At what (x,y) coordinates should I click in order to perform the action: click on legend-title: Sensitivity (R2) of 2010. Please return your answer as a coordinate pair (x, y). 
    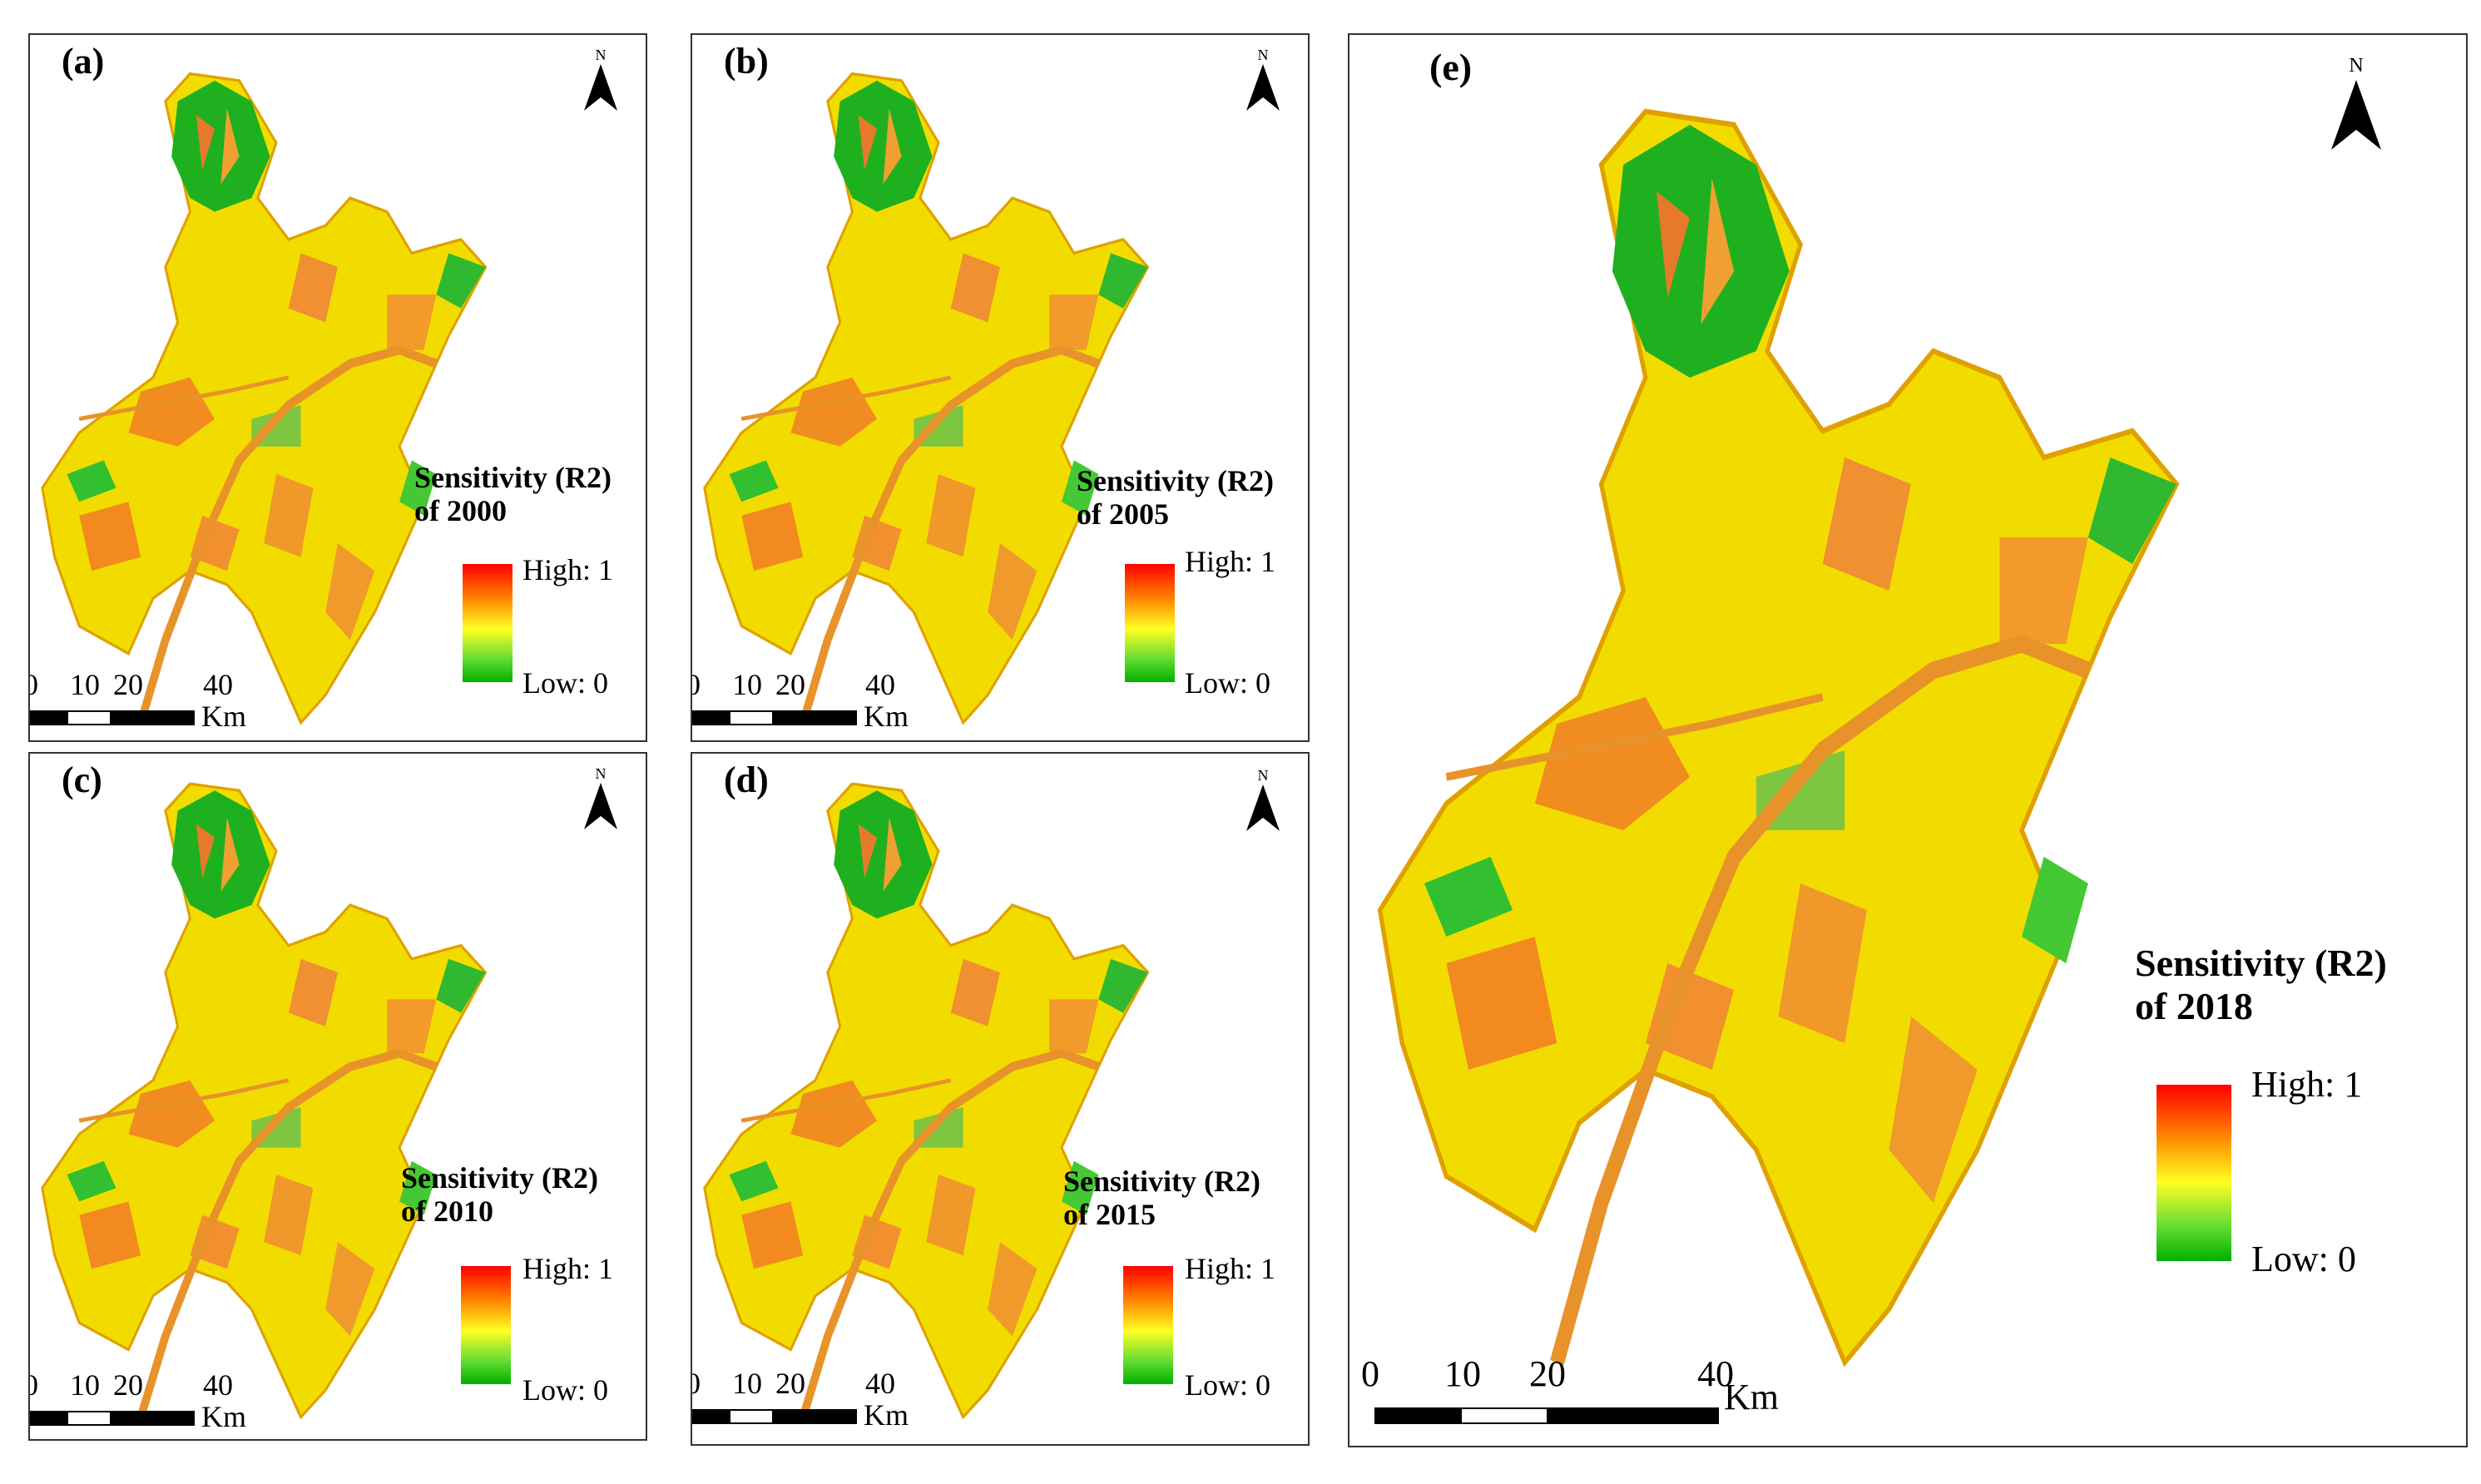
    Looking at the image, I should click on (499, 1195).